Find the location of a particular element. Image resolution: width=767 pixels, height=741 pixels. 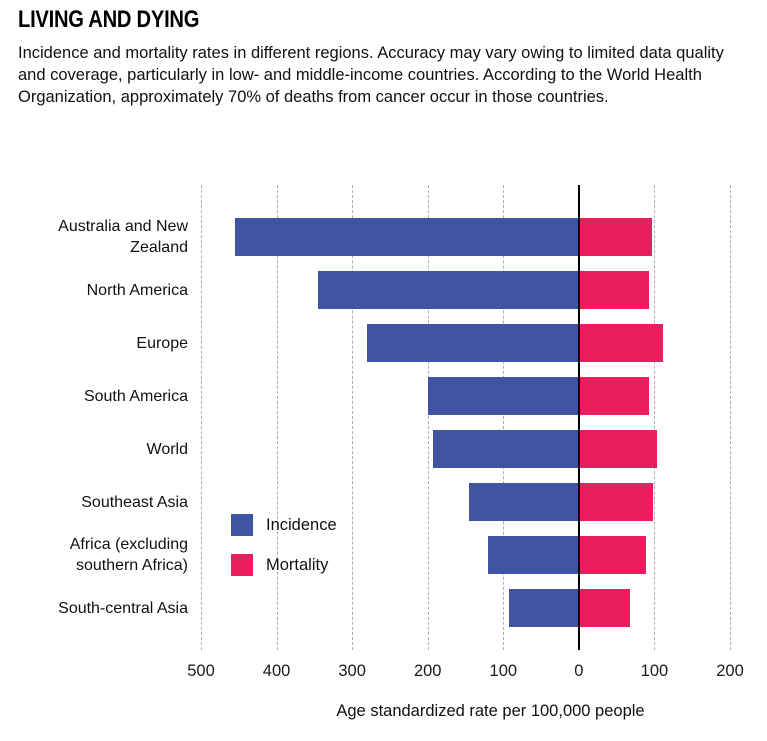

legend-item-incidence: Incidence is located at coordinates (284, 525).